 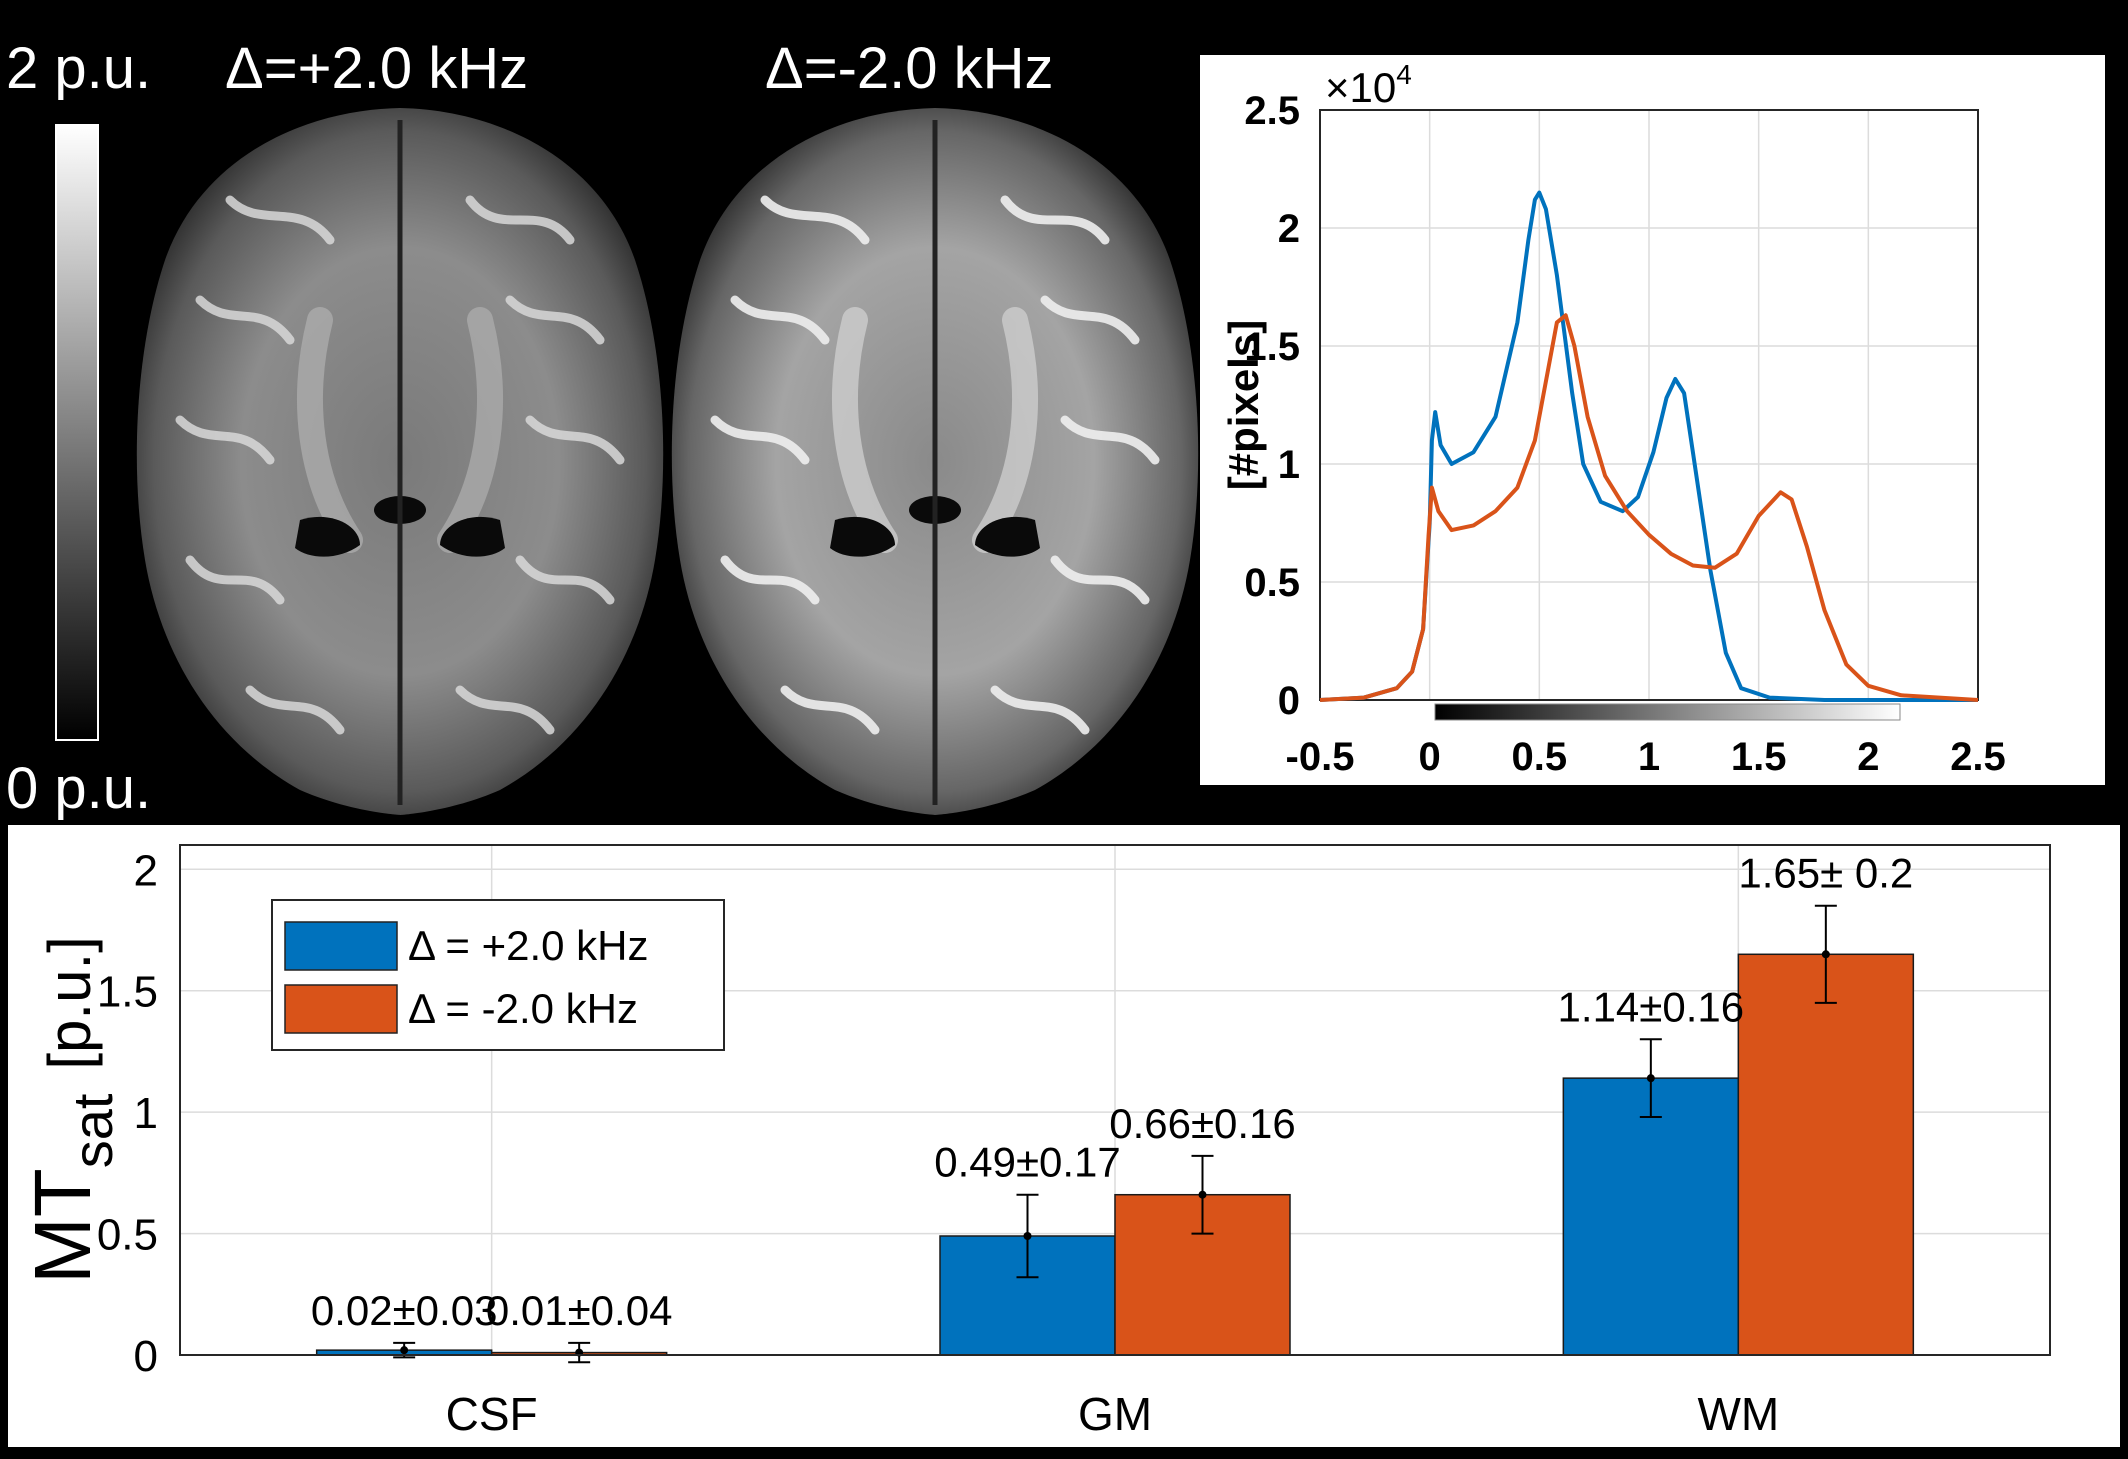 What do you see at coordinates (1272, 111) in the screenshot?
I see `histogram-y-tick-label: 2.5` at bounding box center [1272, 111].